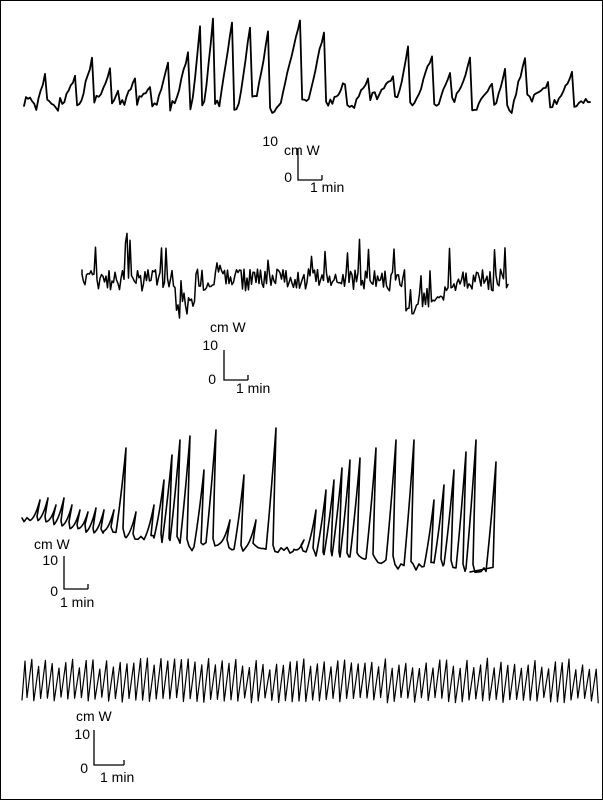  I want to click on scale-bar-4: cm W 10 0 1 min, so click(104, 746).